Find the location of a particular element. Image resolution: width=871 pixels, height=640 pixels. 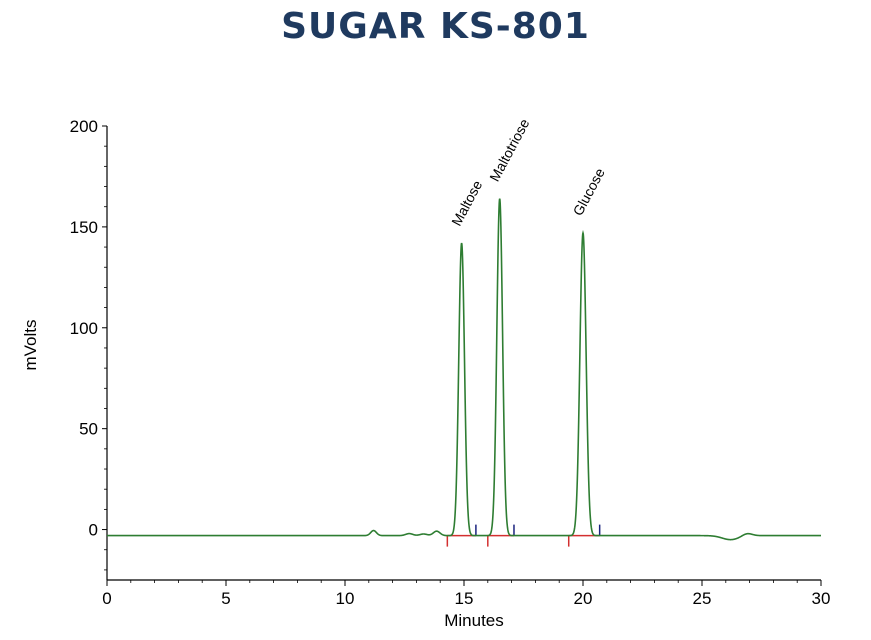

x-tick-label: 10 is located at coordinates (345, 598).